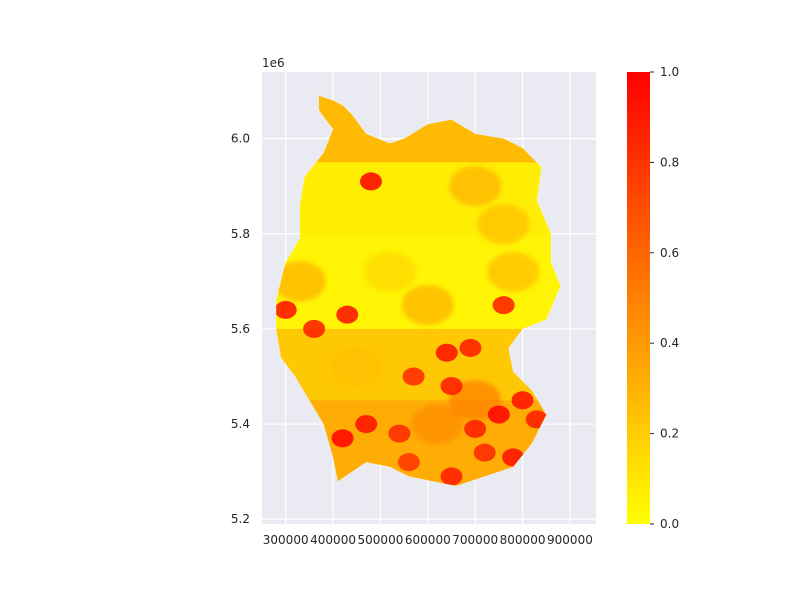 This screenshot has height=600, width=800. Describe the element at coordinates (664, 298) in the screenshot. I see `colorbar-ticks: 0.0 0.2 0.4 0.6 0.8 1.0` at that location.